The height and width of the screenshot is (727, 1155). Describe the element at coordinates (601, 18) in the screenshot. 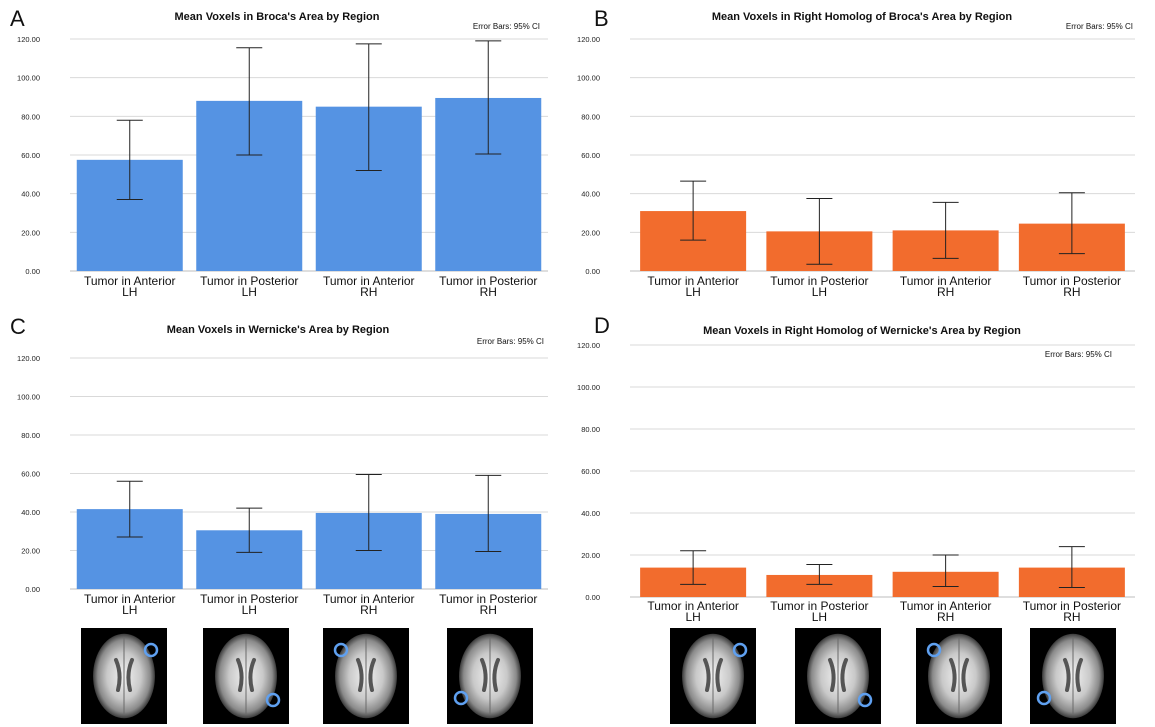

I see `panel-label: B` at that location.